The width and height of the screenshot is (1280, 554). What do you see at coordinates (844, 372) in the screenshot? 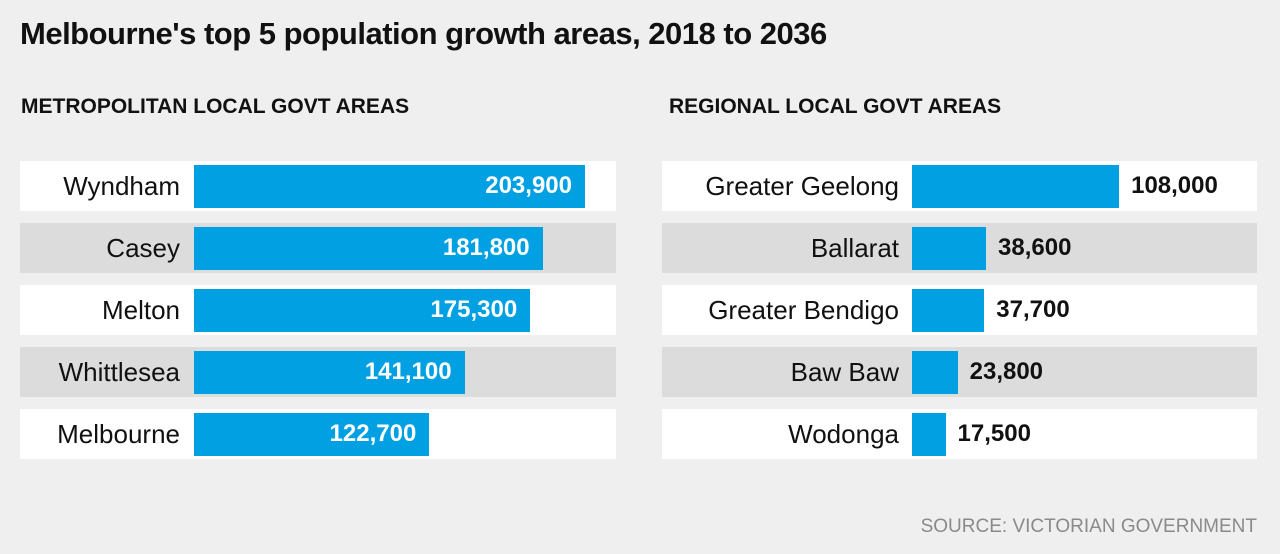
I see `category-label: Baw Baw` at bounding box center [844, 372].